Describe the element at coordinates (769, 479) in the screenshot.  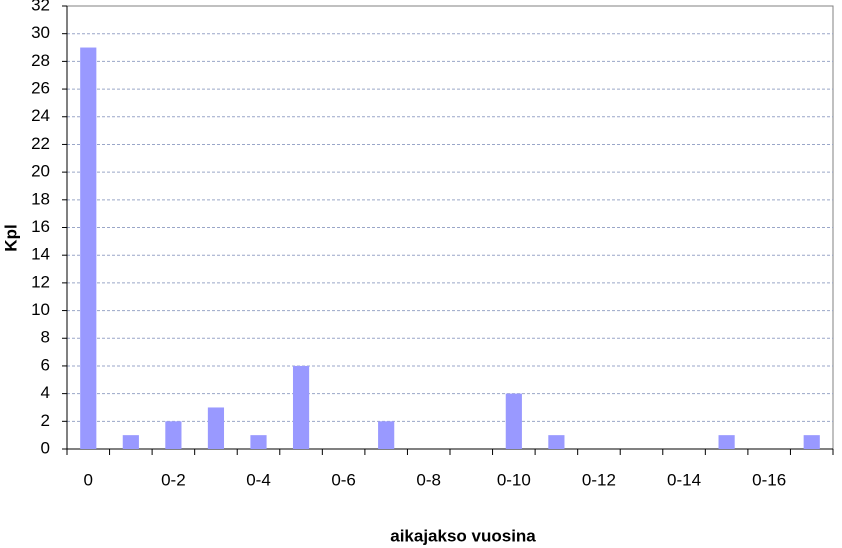
I see `x-tick-label: 0-16` at that location.